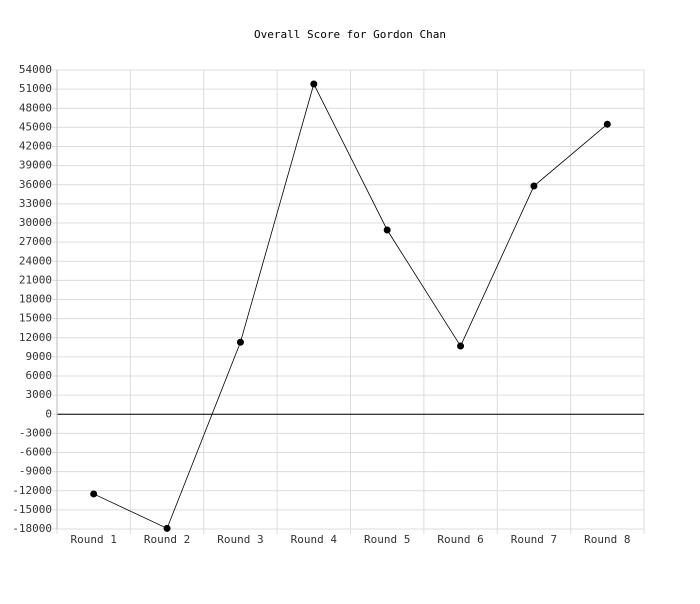 The height and width of the screenshot is (604, 700). Describe the element at coordinates (35, 126) in the screenshot. I see `y-tick-label: 45000` at that location.